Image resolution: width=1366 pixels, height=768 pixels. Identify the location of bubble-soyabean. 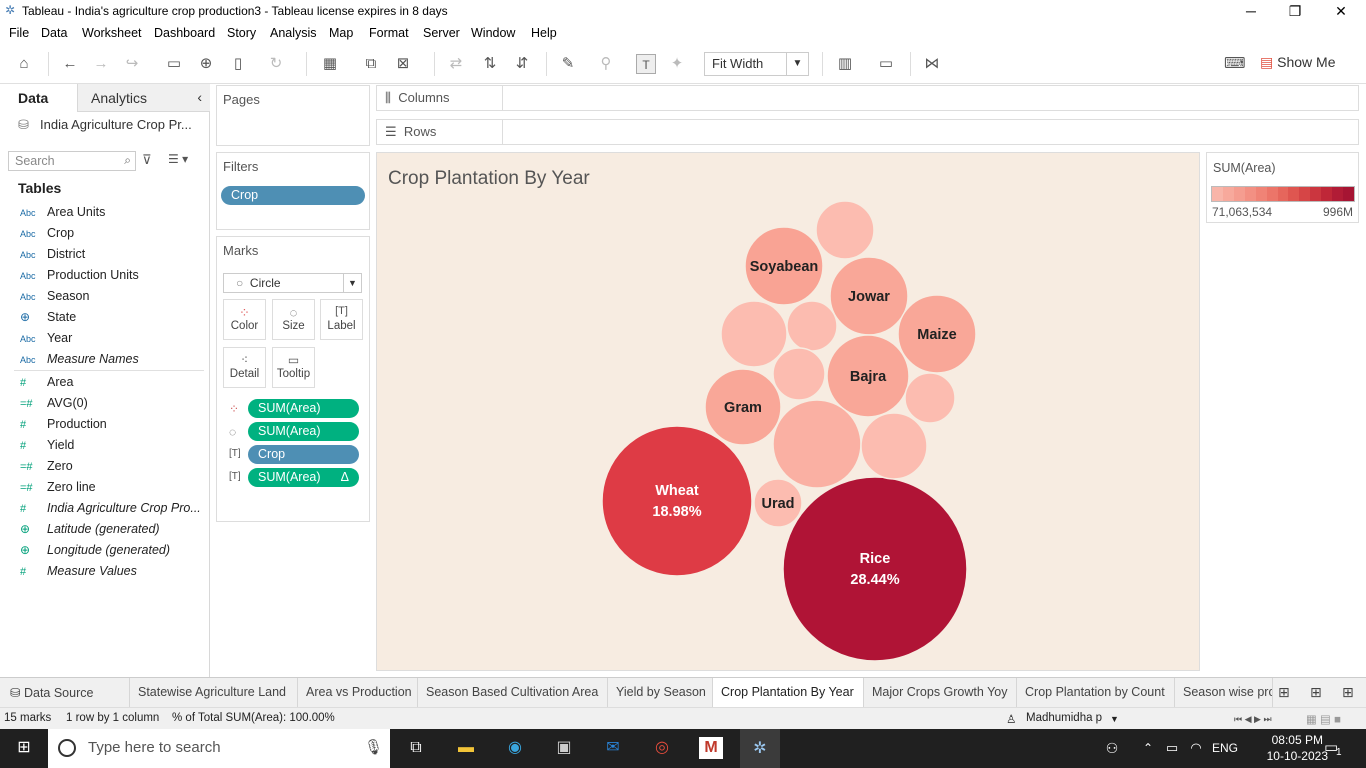
(784, 266).